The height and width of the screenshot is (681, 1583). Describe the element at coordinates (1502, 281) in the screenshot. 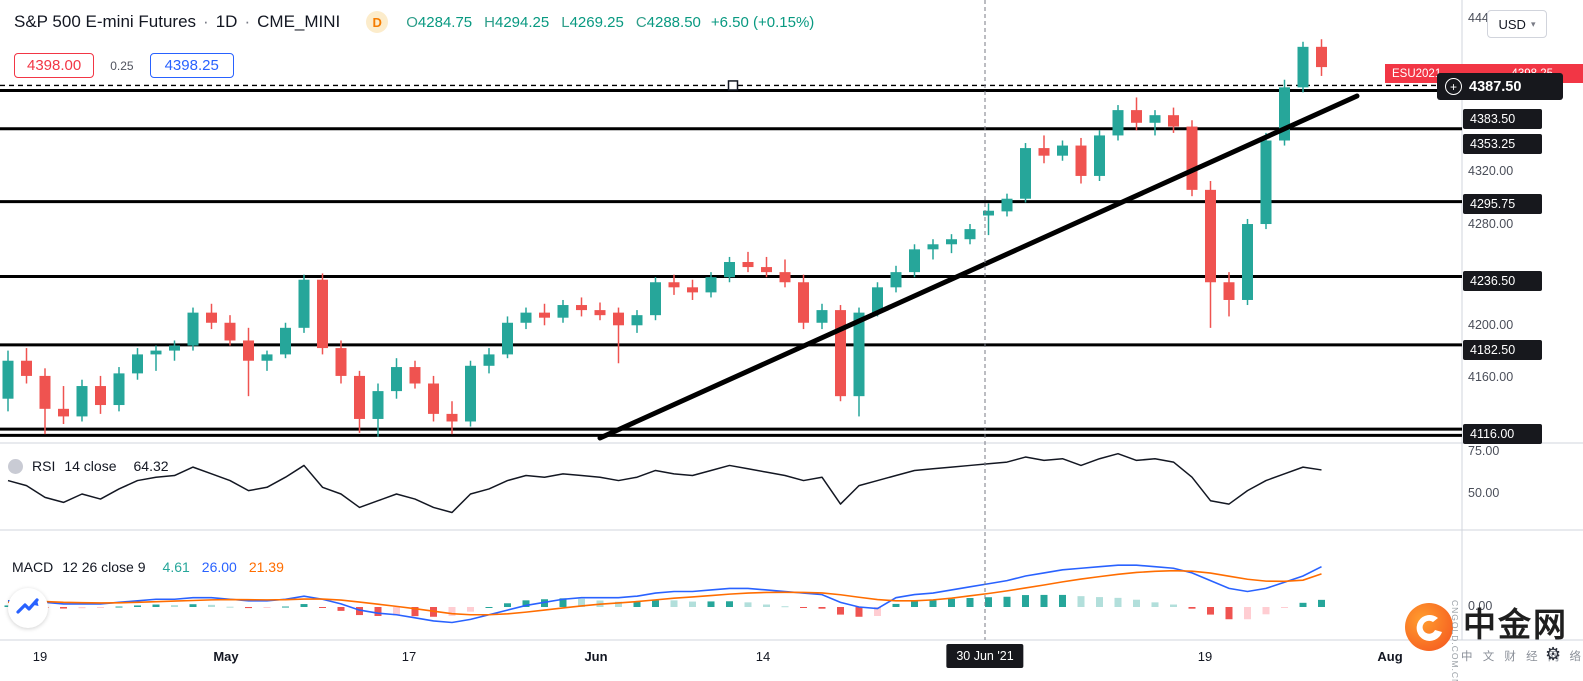

I see `price-level-badge: 4236.50` at that location.